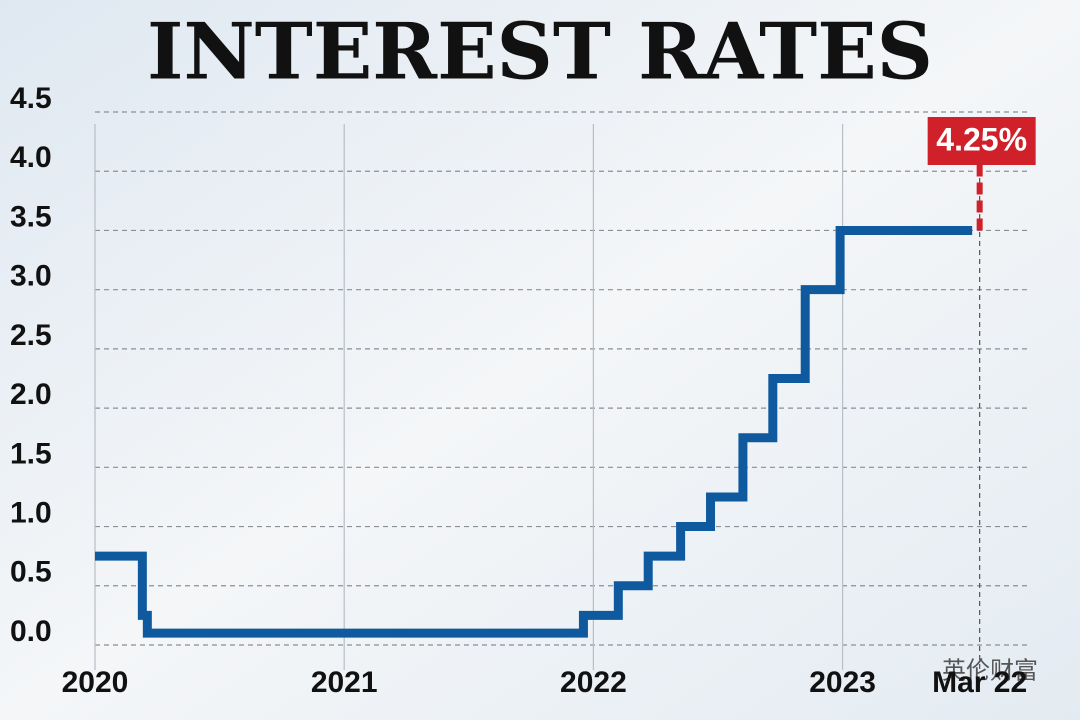  Describe the element at coordinates (31, 98) in the screenshot. I see `y-tick-label: 4.5` at that location.